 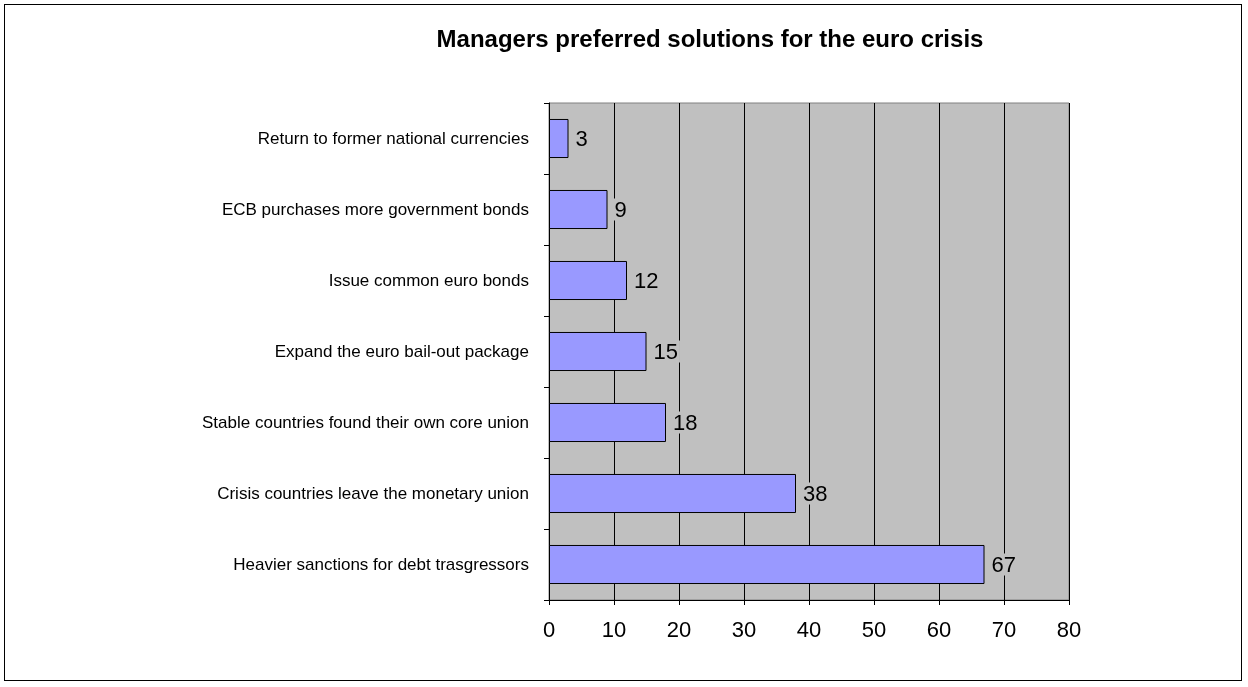 What do you see at coordinates (815, 493) in the screenshot?
I see `data-label: 38` at bounding box center [815, 493].